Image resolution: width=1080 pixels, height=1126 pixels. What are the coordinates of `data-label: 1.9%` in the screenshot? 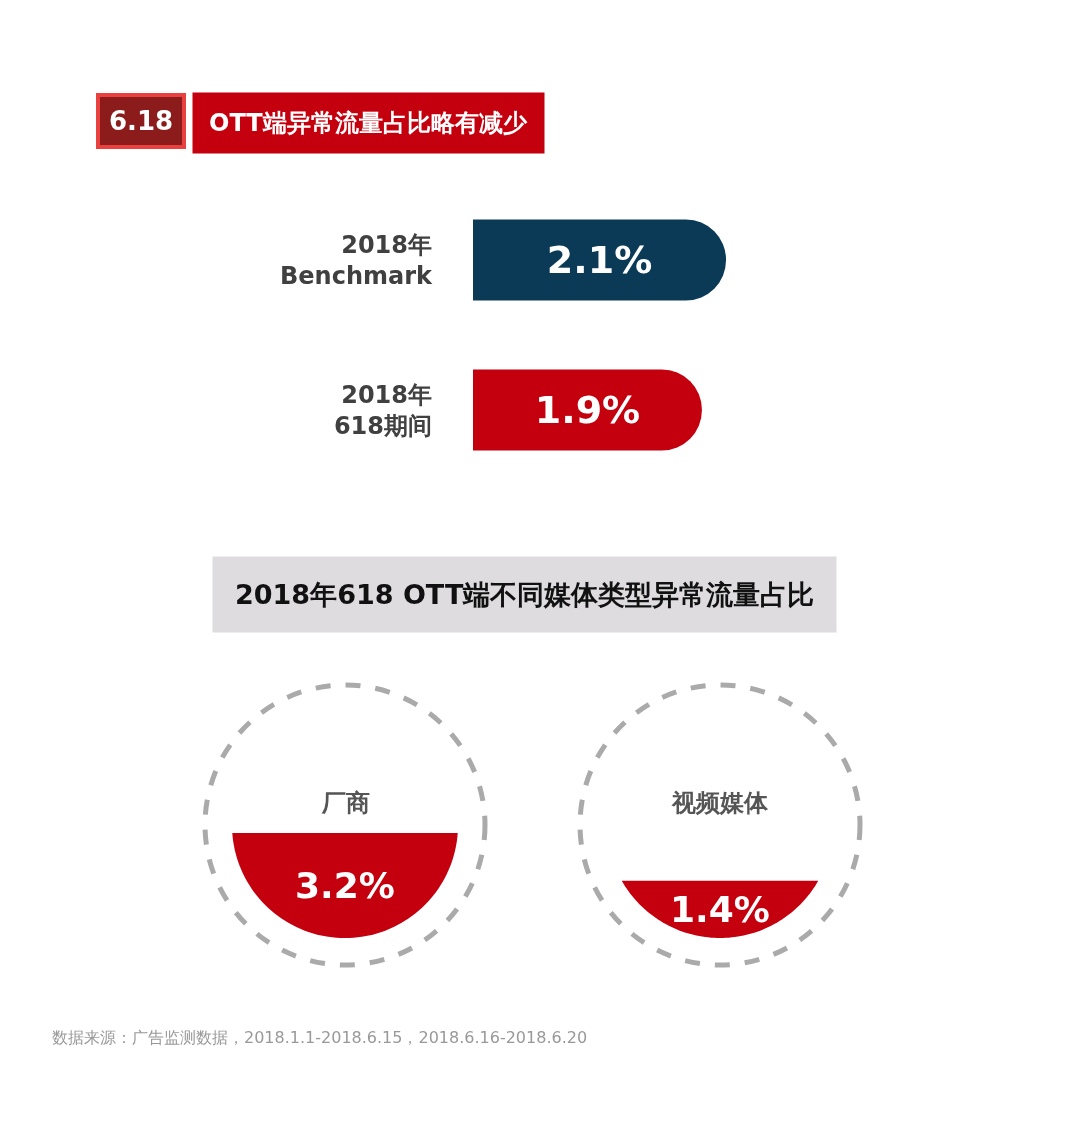 It's located at (587, 410).